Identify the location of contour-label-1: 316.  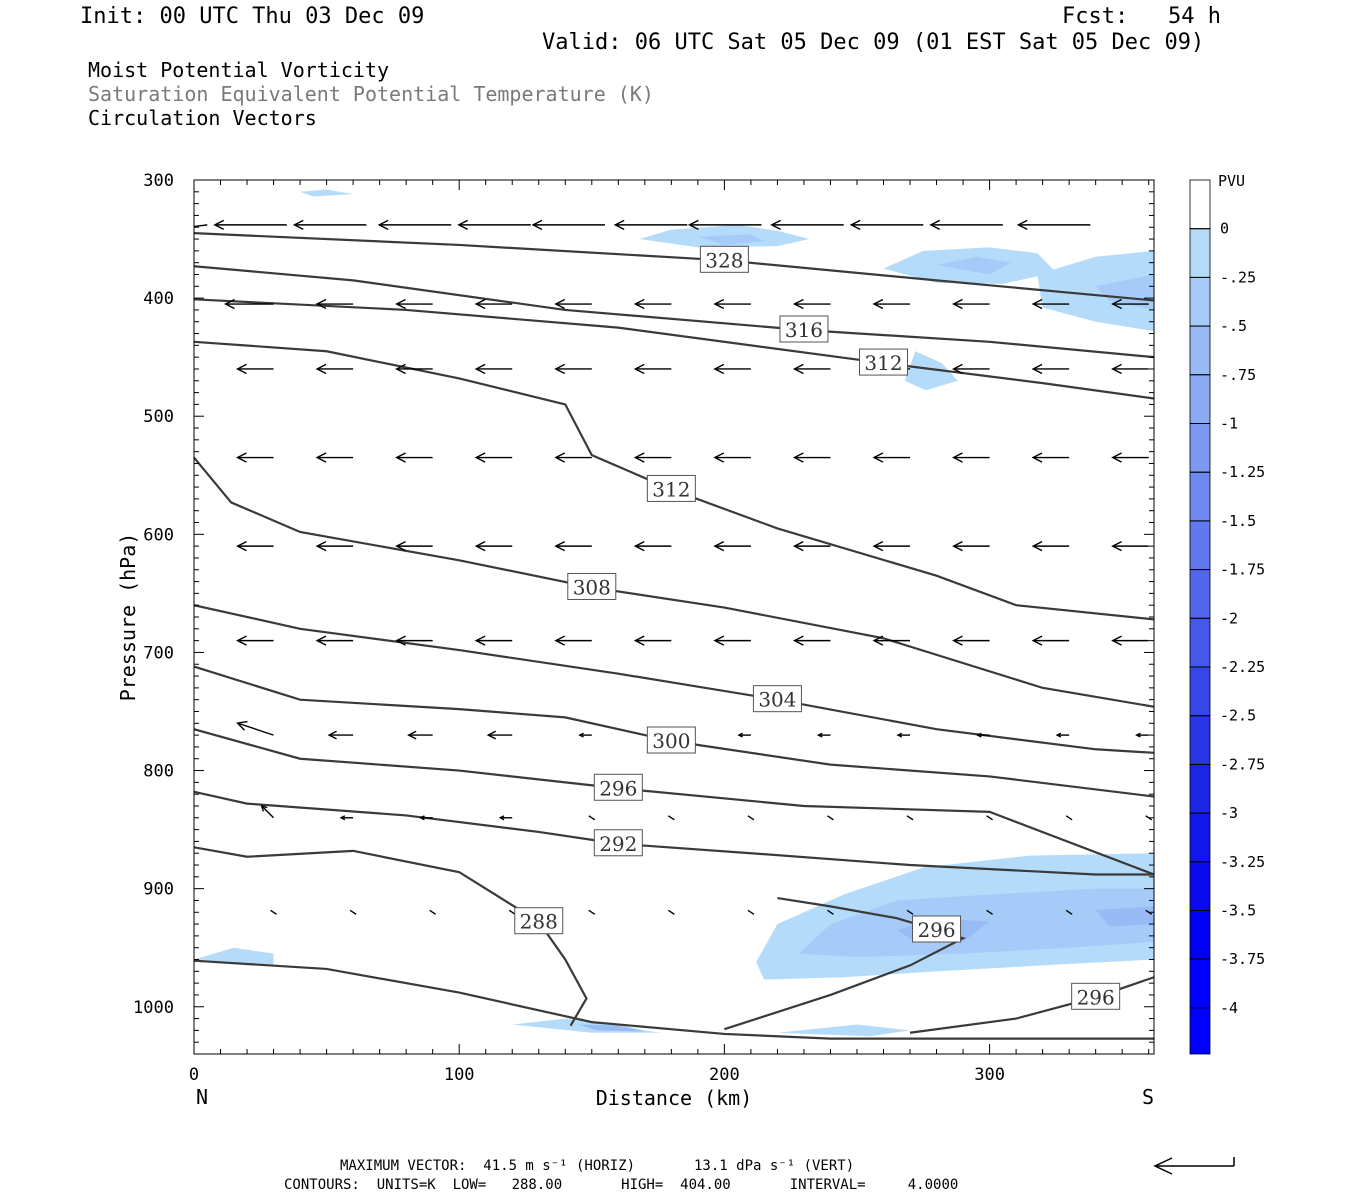
(804, 329).